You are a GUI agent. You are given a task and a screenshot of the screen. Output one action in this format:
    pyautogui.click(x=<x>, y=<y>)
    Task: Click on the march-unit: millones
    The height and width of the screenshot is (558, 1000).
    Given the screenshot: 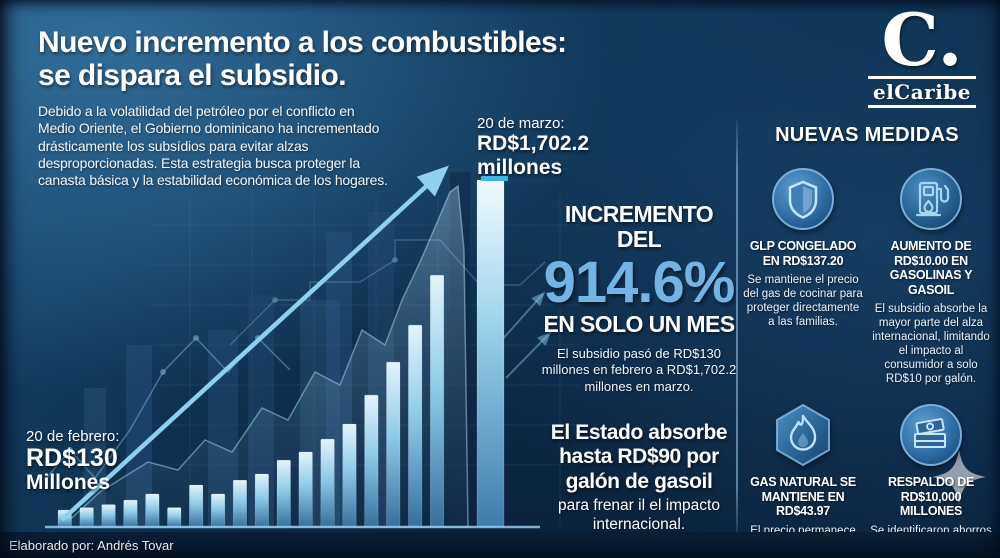 What is the action you would take?
    pyautogui.click(x=520, y=168)
    